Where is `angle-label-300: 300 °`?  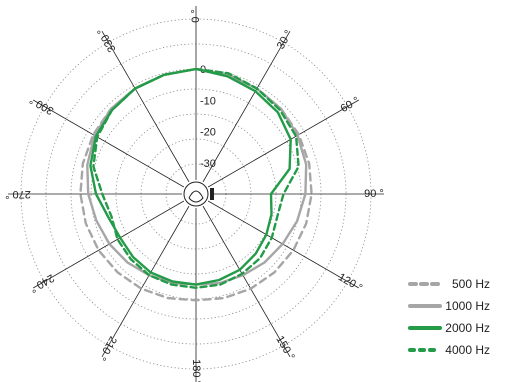
angle-label-300: 300 ° is located at coordinates (42, 104).